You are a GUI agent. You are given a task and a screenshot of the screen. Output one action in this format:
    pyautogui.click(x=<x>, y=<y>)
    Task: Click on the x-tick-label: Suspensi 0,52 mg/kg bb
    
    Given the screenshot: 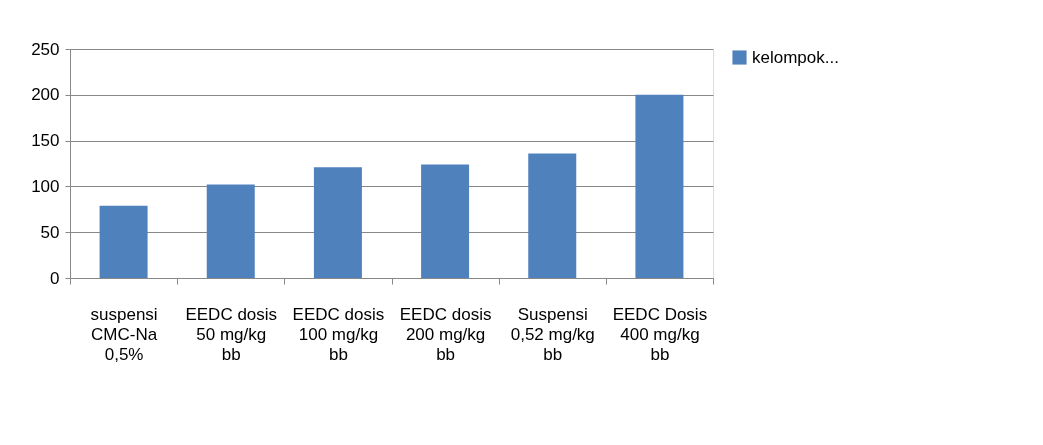 What is the action you would take?
    pyautogui.click(x=552, y=334)
    